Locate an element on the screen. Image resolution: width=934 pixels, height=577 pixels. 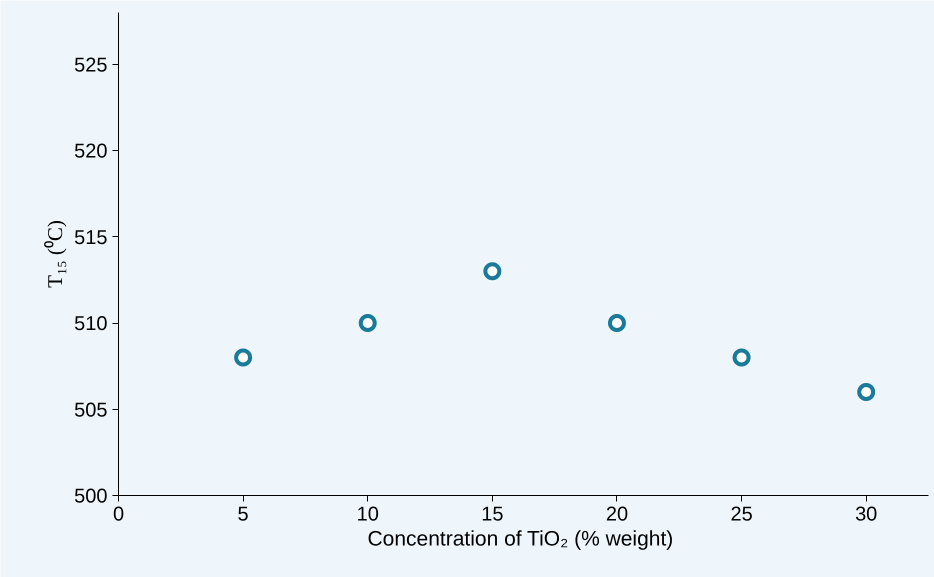
x-tick-label: 30 is located at coordinates (866, 515).